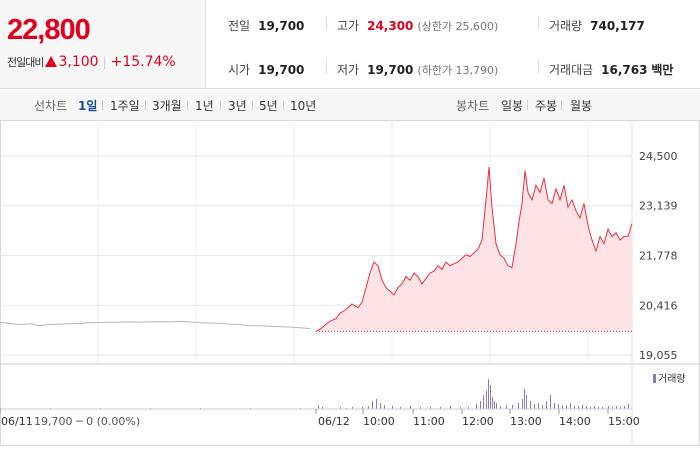  Describe the element at coordinates (167, 106) in the screenshot. I see `tab-3m: 3개월` at that location.